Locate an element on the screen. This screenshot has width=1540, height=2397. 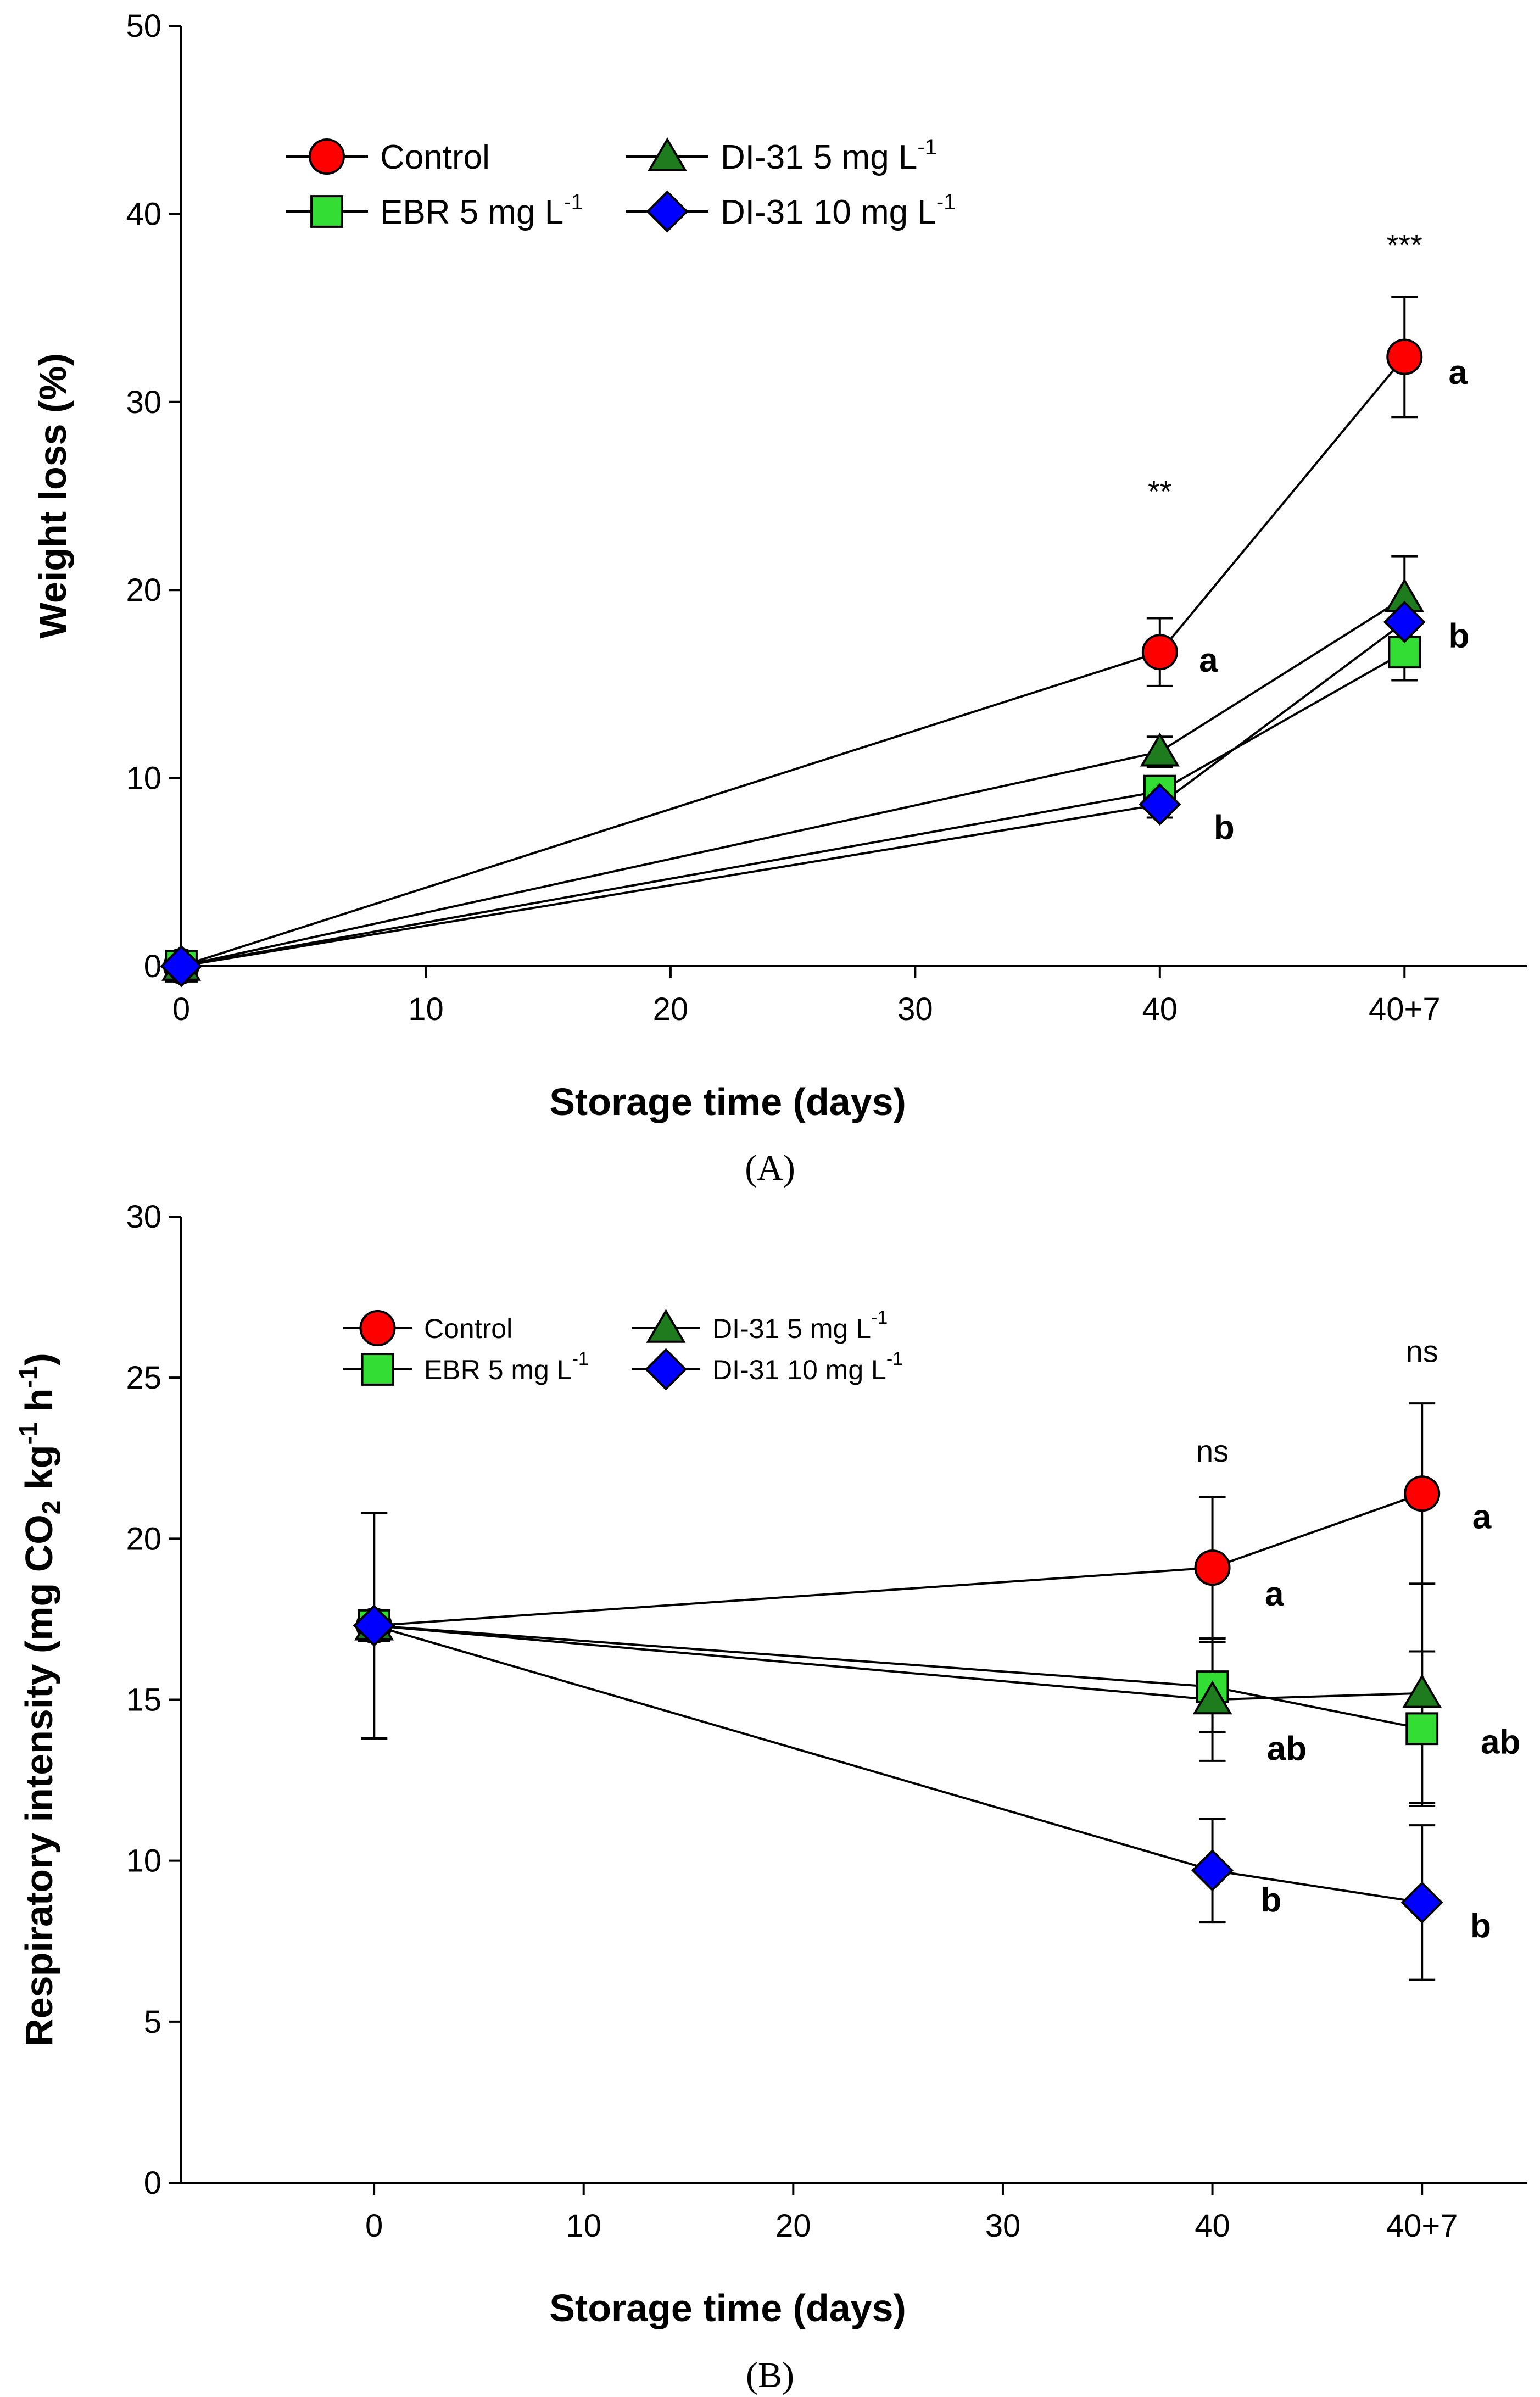
y-tick-label: 40 is located at coordinates (144, 214).